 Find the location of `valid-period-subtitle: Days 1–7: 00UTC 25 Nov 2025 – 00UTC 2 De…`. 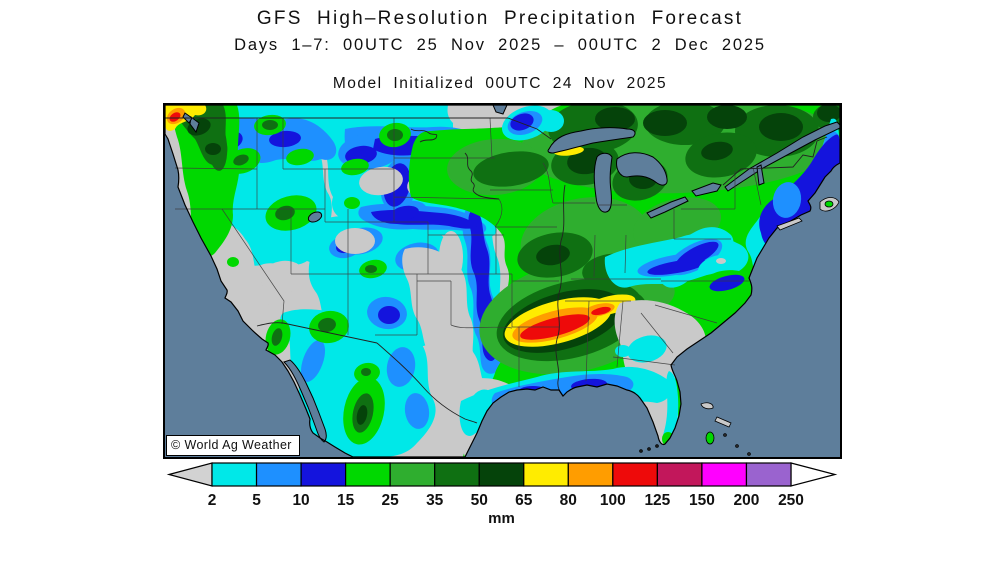

valid-period-subtitle: Days 1–7: 00UTC 25 Nov 2025 – 00UTC 2 De… is located at coordinates (500, 45).